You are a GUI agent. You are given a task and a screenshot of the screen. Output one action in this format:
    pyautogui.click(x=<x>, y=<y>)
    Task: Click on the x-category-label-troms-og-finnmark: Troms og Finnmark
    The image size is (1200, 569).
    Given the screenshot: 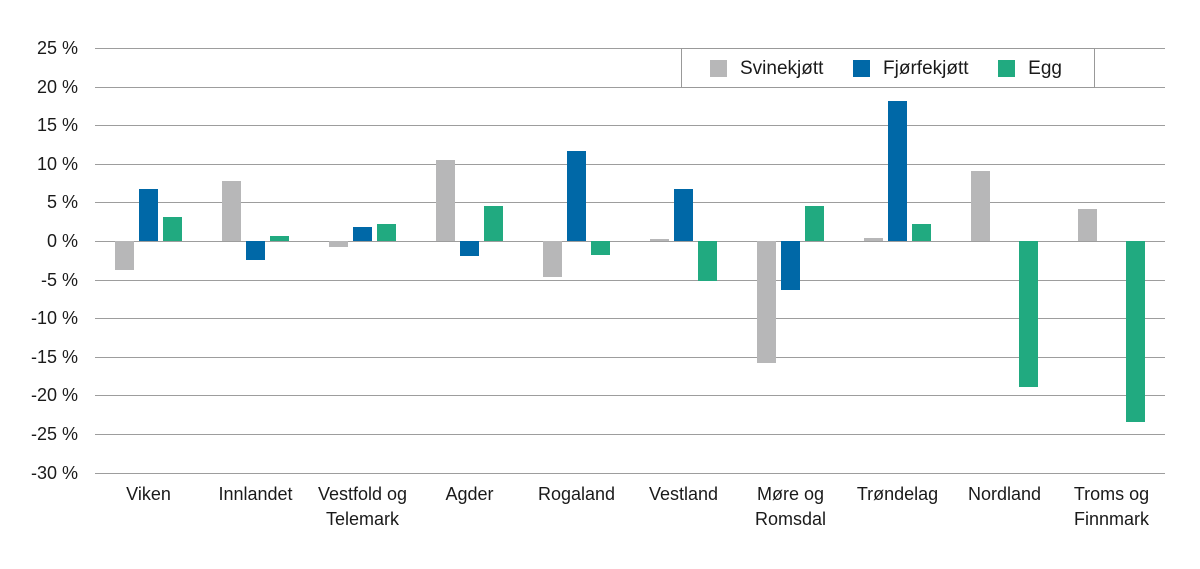 What is the action you would take?
    pyautogui.click(x=1111, y=506)
    